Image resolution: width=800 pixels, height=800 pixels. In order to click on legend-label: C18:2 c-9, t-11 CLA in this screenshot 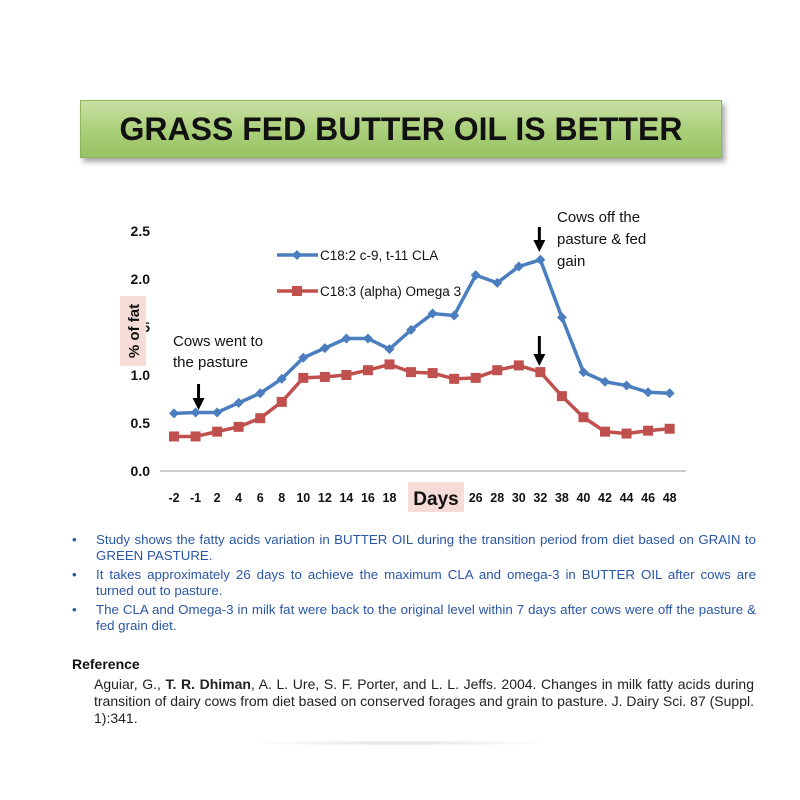, I will do `click(379, 255)`.